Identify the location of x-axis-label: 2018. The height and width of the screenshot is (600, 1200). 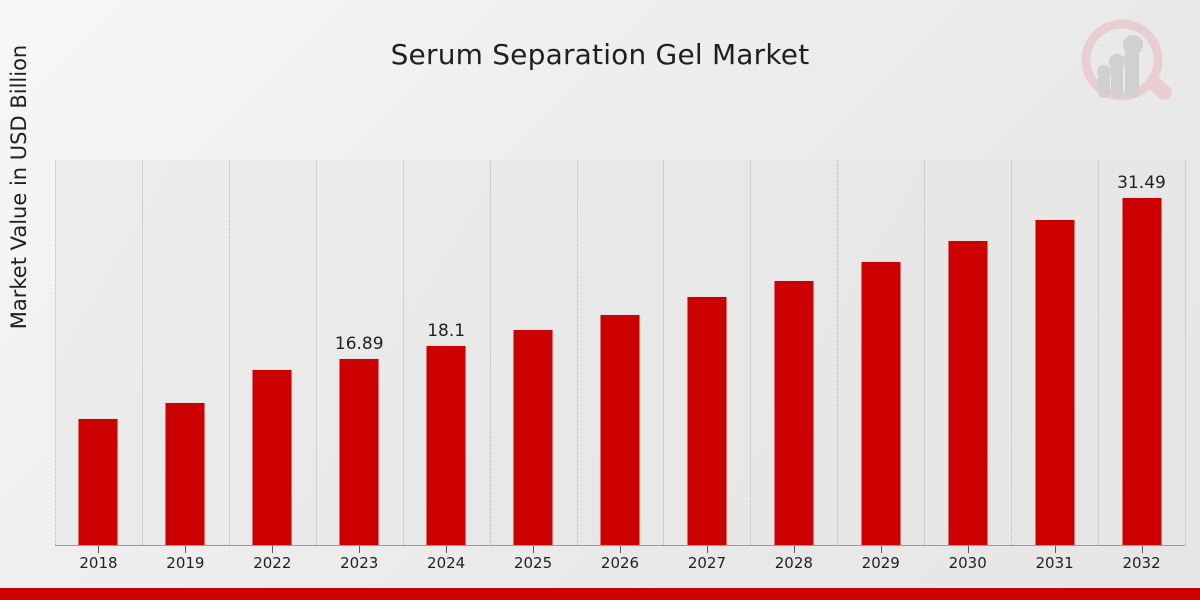
(98, 563).